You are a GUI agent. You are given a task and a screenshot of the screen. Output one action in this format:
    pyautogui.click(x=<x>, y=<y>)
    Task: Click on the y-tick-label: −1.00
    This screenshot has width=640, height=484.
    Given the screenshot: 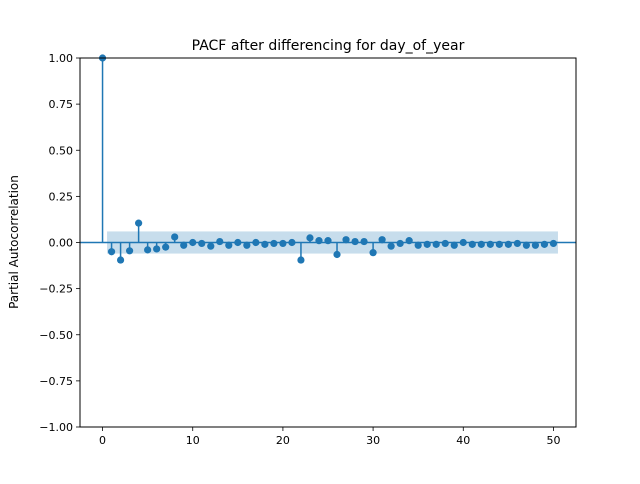 What is the action you would take?
    pyautogui.click(x=56, y=427)
    